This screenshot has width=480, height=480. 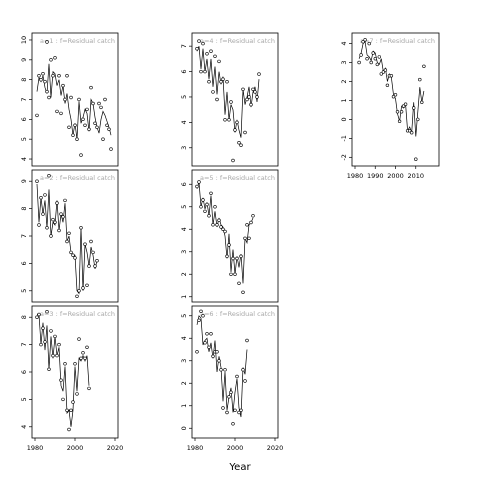 What do you see at coordinates (71, 378) in the screenshot?
I see `panel-6: a=3 : f=Residual catch 4 5 6 7 8 1980 2000 2020` at bounding box center [71, 378].